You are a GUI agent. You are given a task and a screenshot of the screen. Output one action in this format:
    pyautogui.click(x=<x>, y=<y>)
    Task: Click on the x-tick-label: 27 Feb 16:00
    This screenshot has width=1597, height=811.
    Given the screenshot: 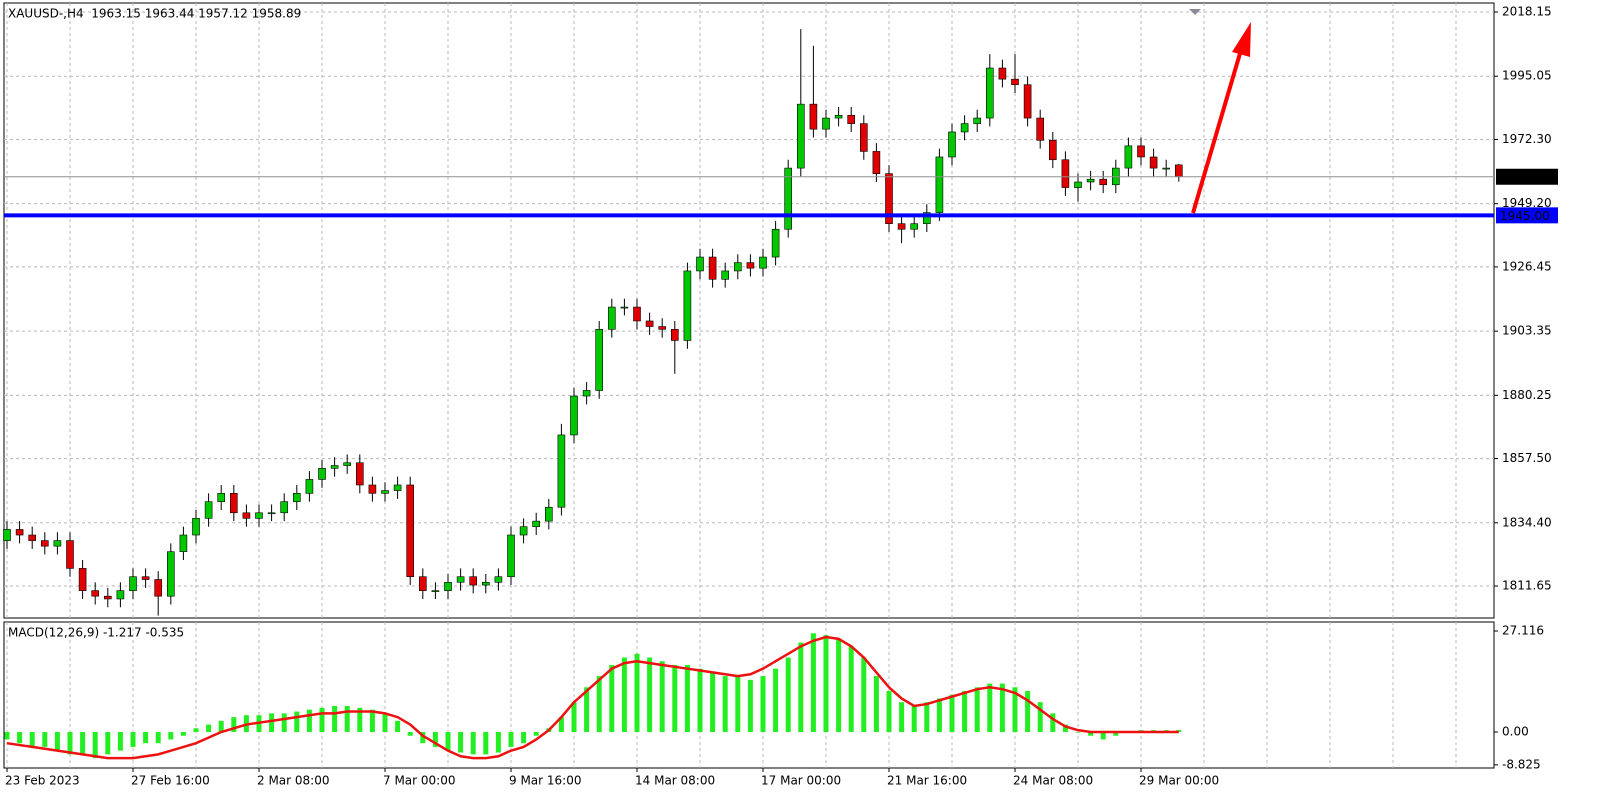 What is the action you would take?
    pyautogui.click(x=170, y=781)
    